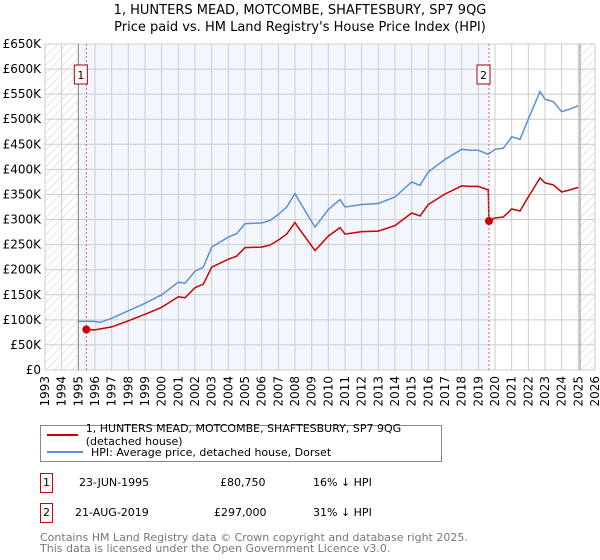 The image size is (600, 560). Describe the element at coordinates (545, 391) in the screenshot. I see `x-tick-label: 2023` at that location.